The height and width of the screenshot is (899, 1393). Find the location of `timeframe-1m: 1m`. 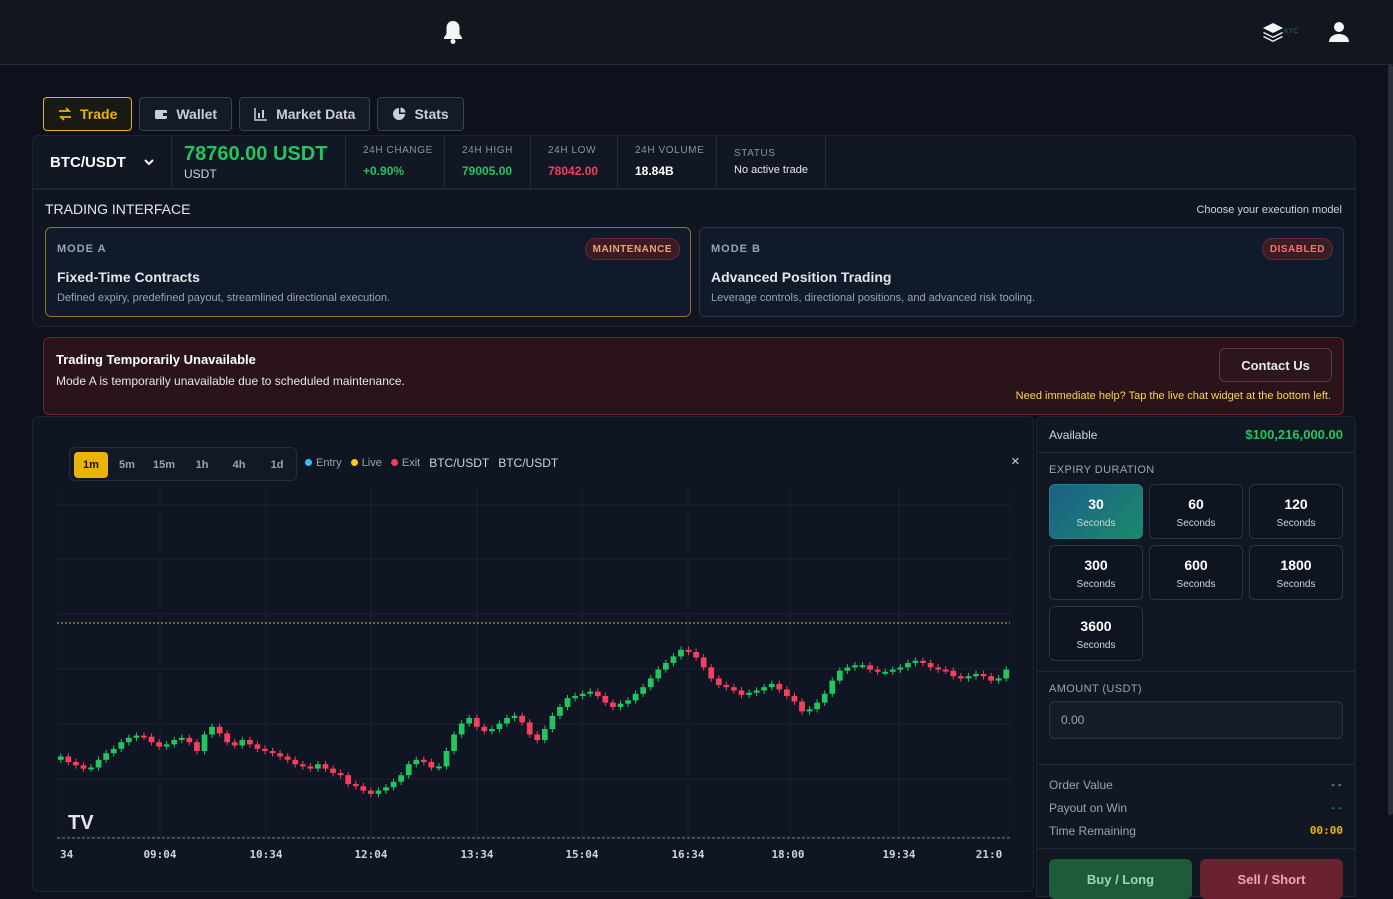

timeframe-1m: 1m is located at coordinates (91, 465).